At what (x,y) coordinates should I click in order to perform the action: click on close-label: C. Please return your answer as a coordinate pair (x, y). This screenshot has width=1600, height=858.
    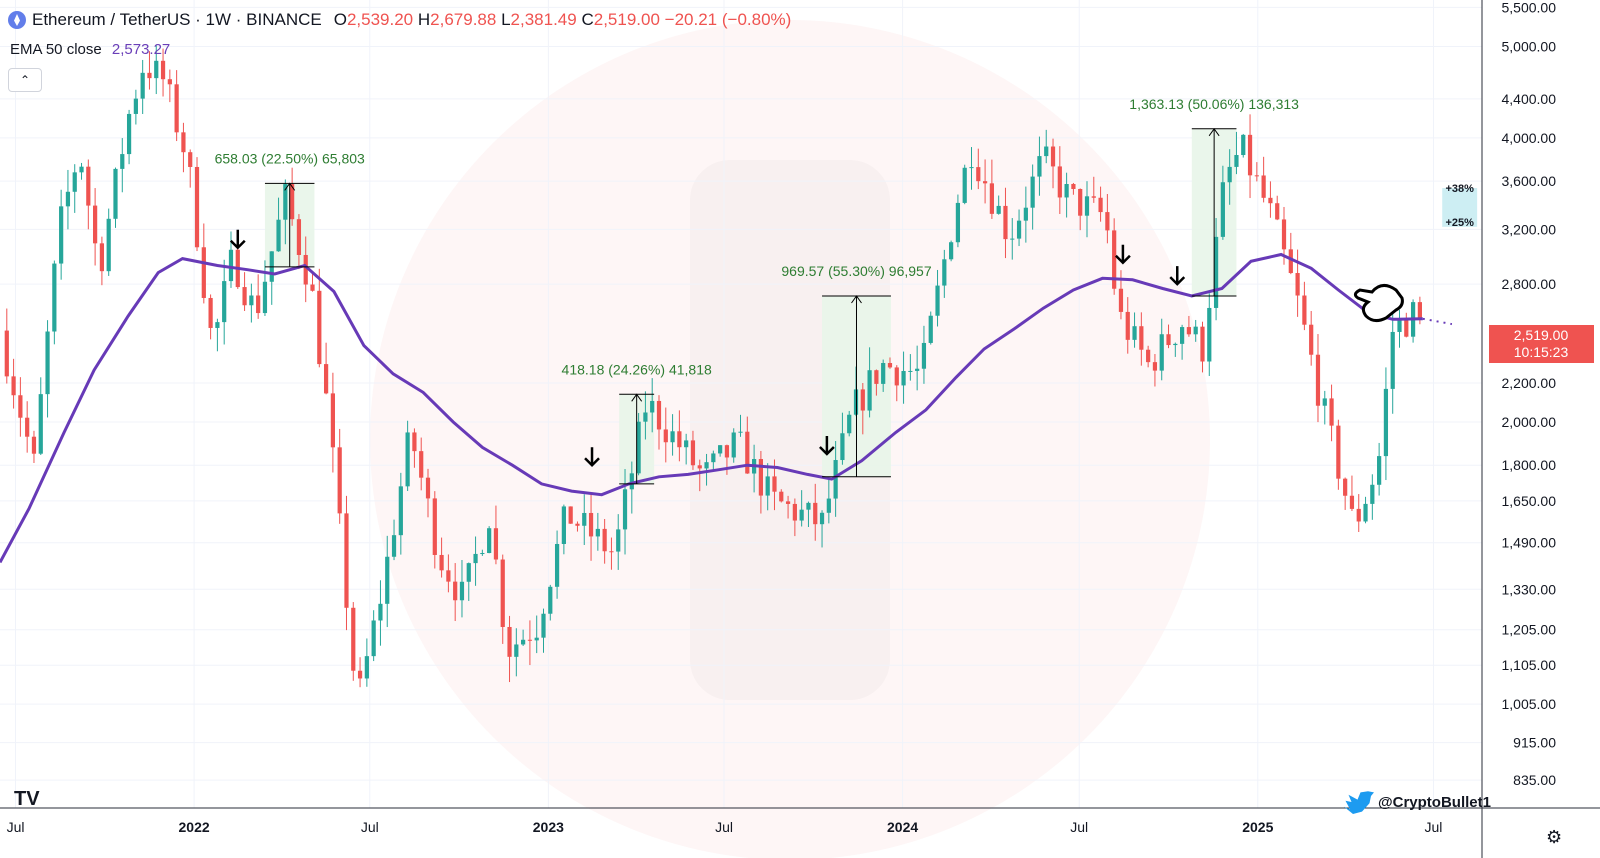
    Looking at the image, I should click on (587, 19).